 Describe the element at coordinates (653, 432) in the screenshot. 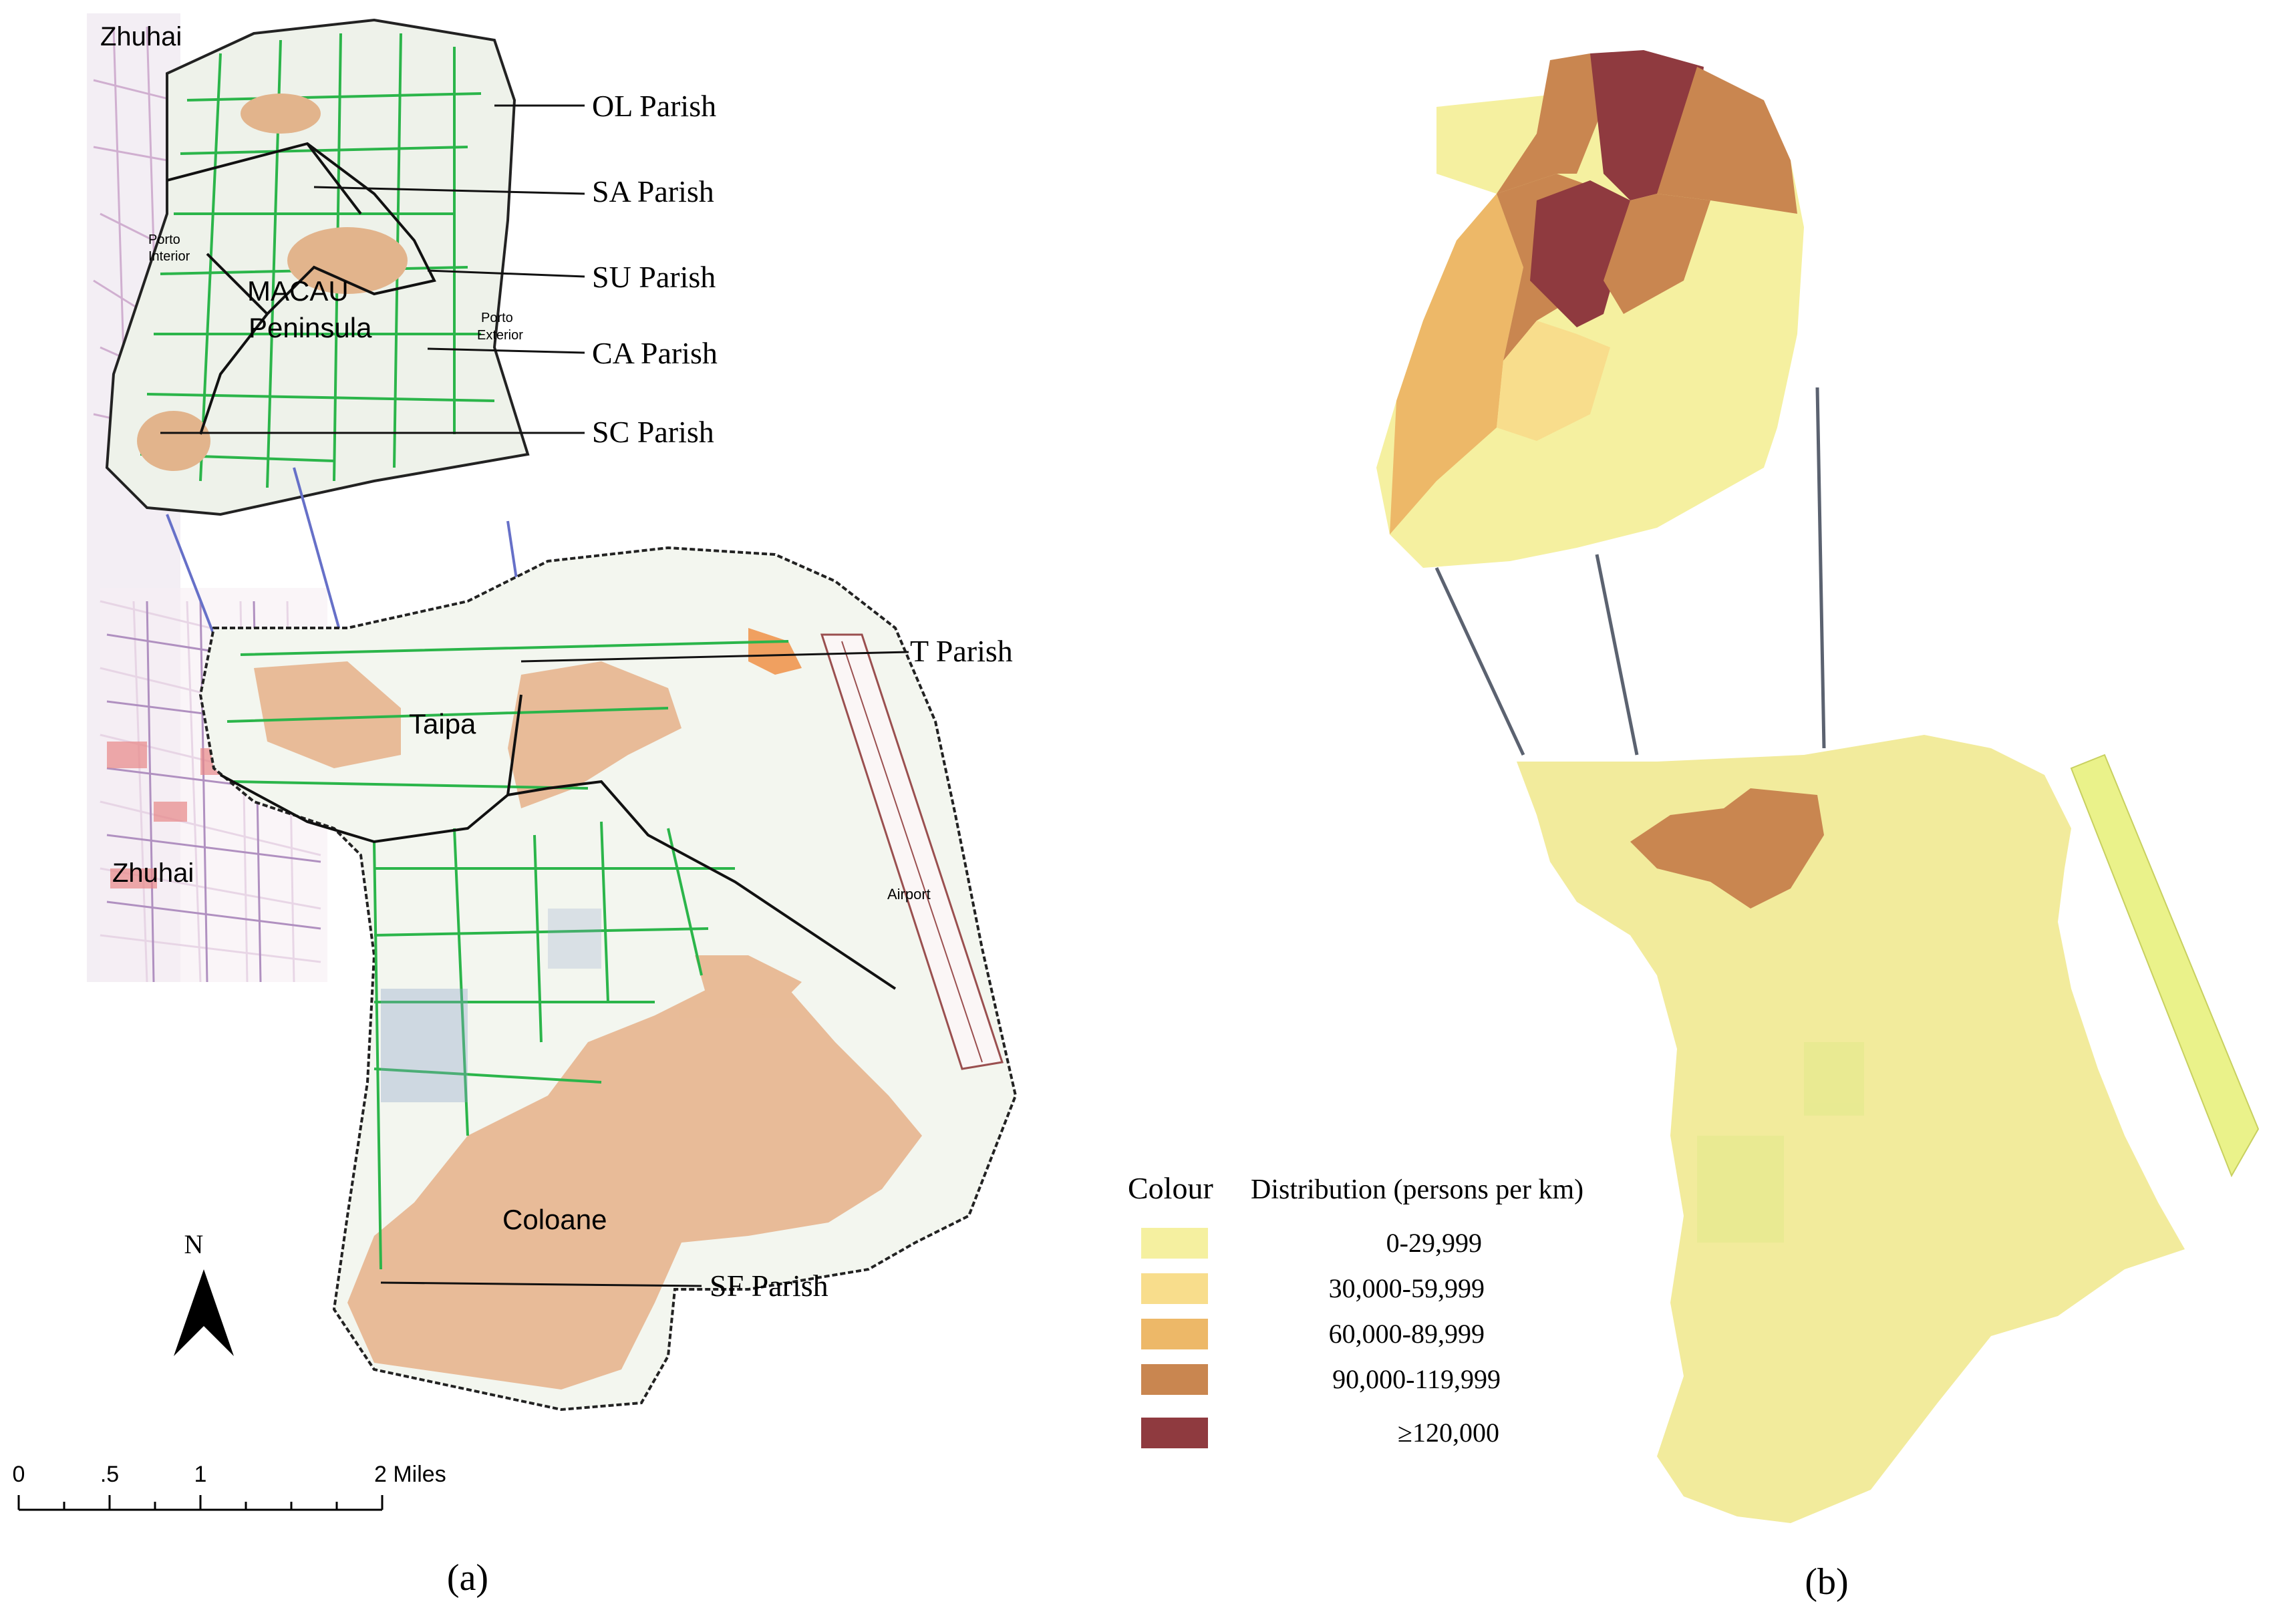

I see `label-sc-parish: SC Parish` at that location.